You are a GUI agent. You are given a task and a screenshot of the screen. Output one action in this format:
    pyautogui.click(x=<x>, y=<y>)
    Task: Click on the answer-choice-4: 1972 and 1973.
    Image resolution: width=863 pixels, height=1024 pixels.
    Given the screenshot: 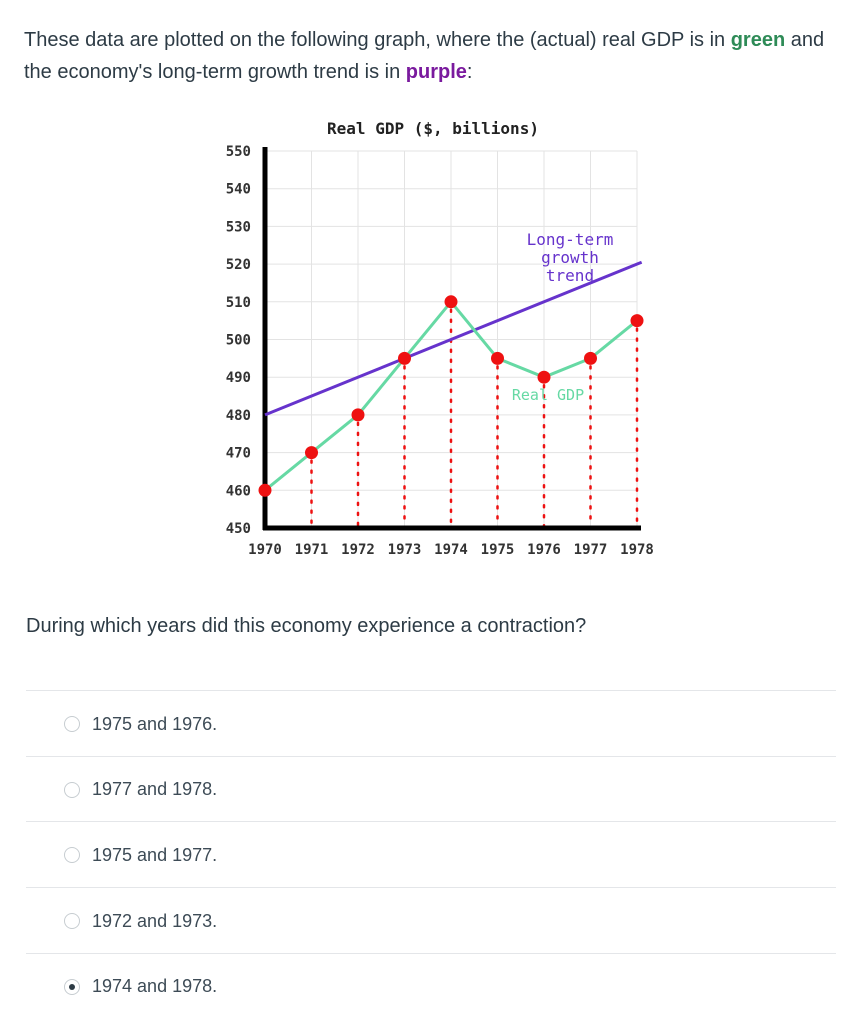 What is the action you would take?
    pyautogui.click(x=140, y=921)
    